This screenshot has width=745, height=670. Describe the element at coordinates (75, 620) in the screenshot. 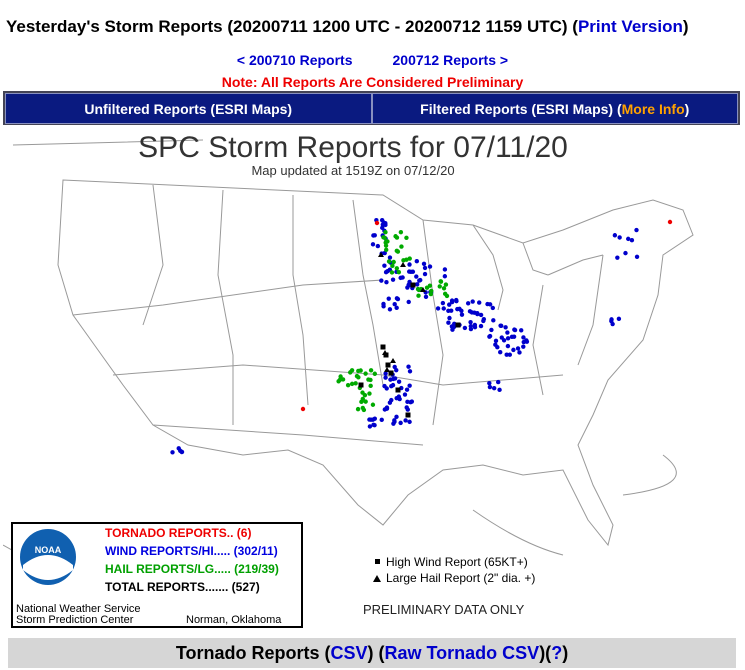

I see `org-name: Storm Prediction Center` at that location.